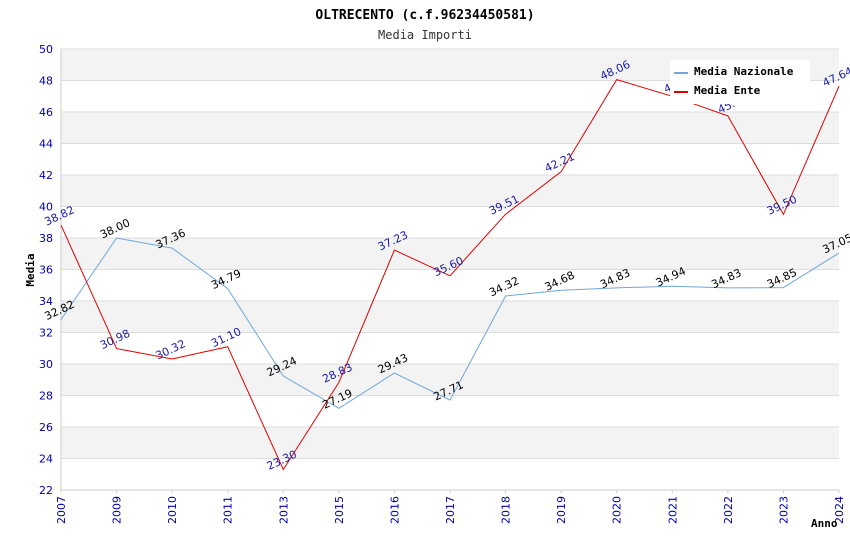 Image resolution: width=850 pixels, height=550 pixels. I want to click on y-tick-label: 22, so click(46, 490).